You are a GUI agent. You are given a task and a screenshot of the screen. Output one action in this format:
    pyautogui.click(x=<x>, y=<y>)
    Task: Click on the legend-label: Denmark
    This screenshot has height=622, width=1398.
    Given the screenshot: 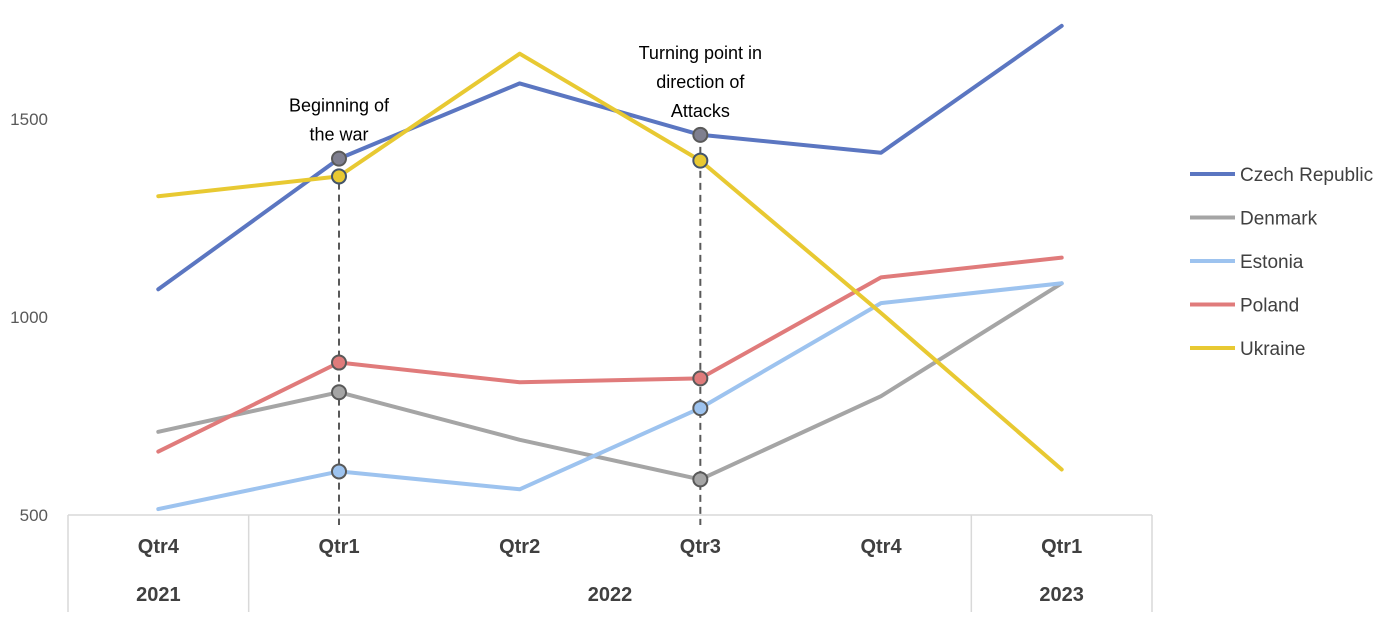 What is the action you would take?
    pyautogui.click(x=1279, y=219)
    